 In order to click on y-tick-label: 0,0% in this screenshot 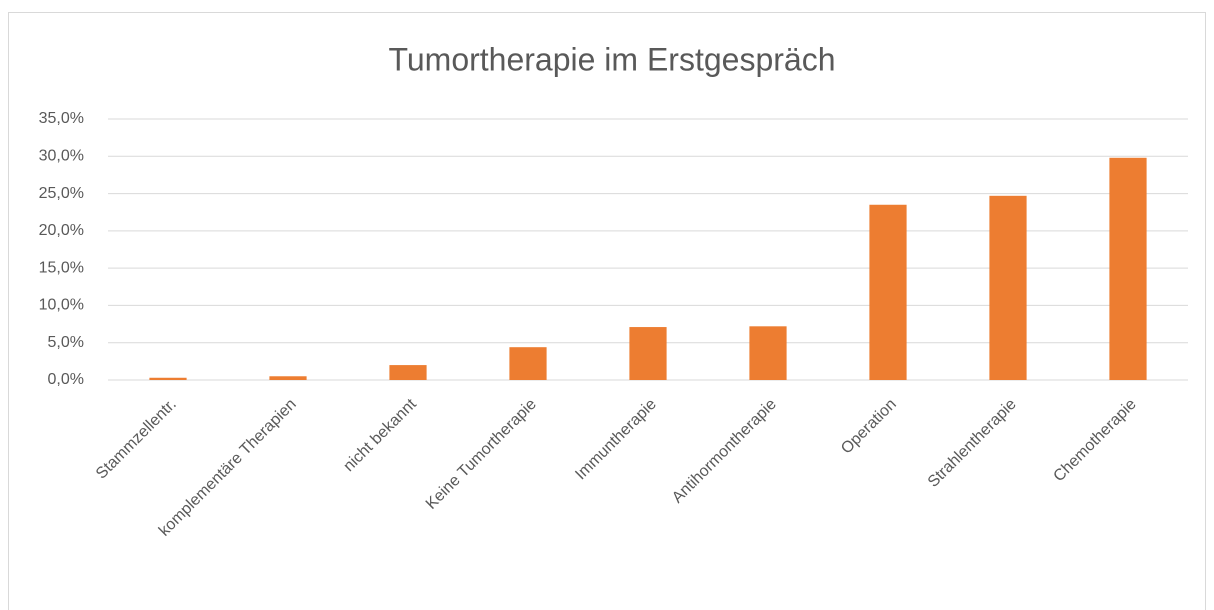, I will do `click(66, 379)`.